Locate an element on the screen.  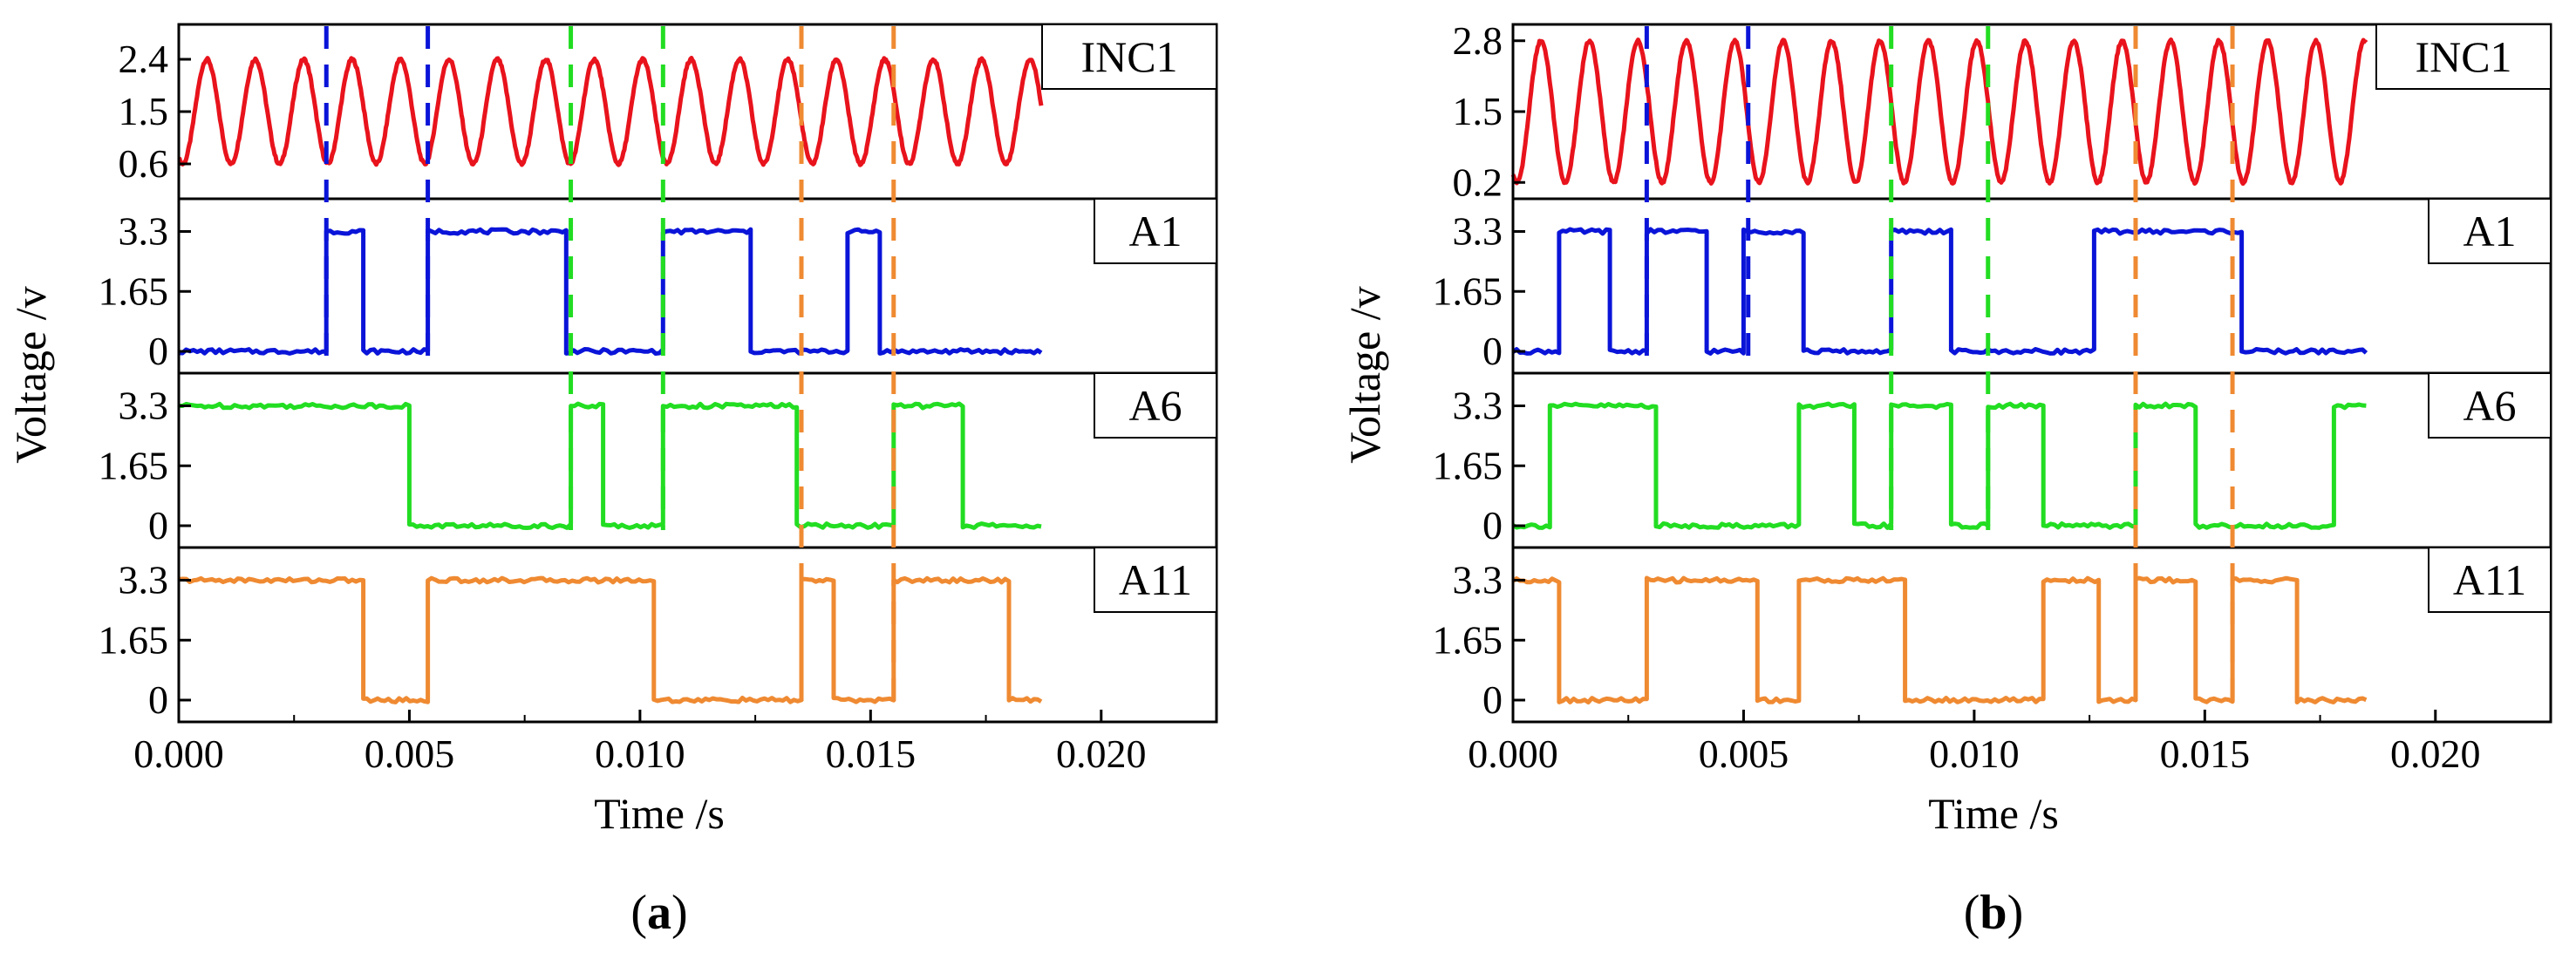
signal-label-box-a11-a is located at coordinates (1156, 580).